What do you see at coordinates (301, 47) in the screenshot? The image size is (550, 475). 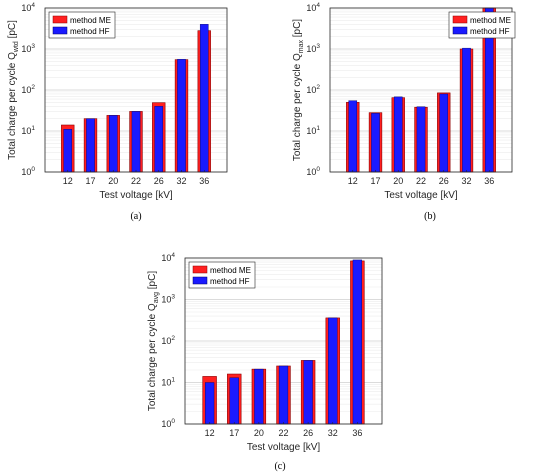 I see `y-axis-label-subscript: max` at bounding box center [301, 47].